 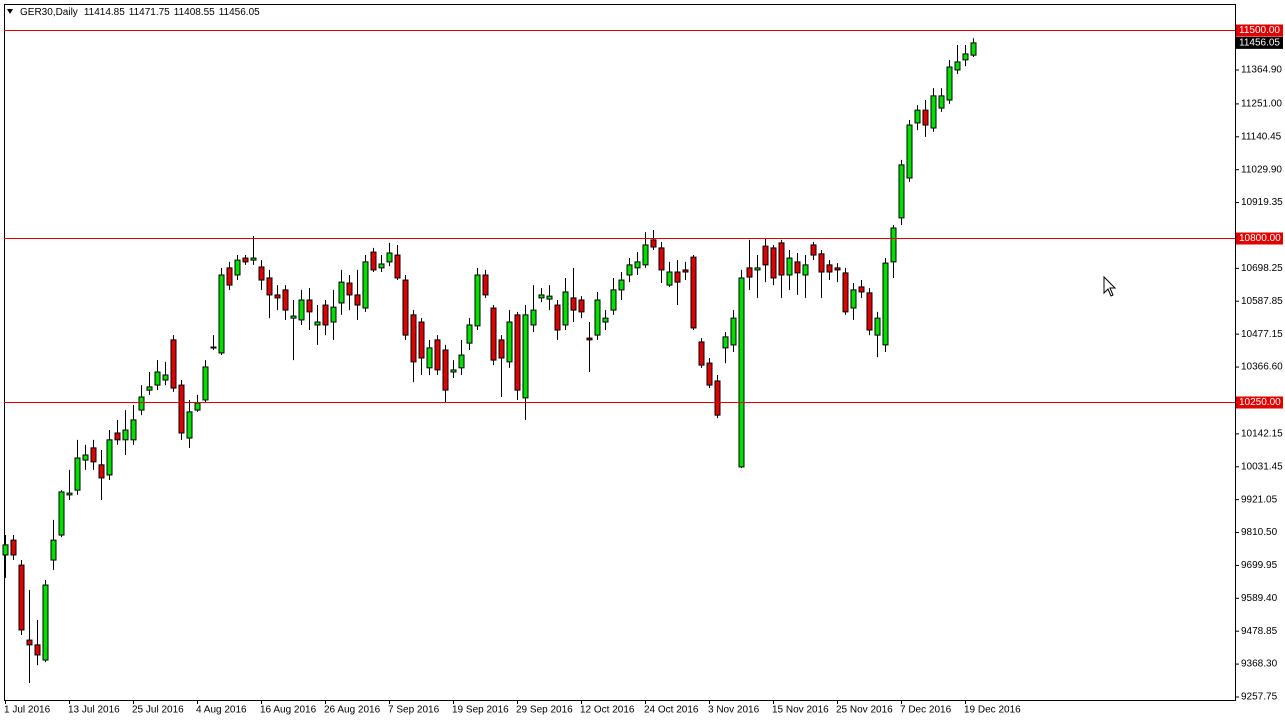 What do you see at coordinates (158, 710) in the screenshot?
I see `x-tick-label: 25 Jul 2016` at bounding box center [158, 710].